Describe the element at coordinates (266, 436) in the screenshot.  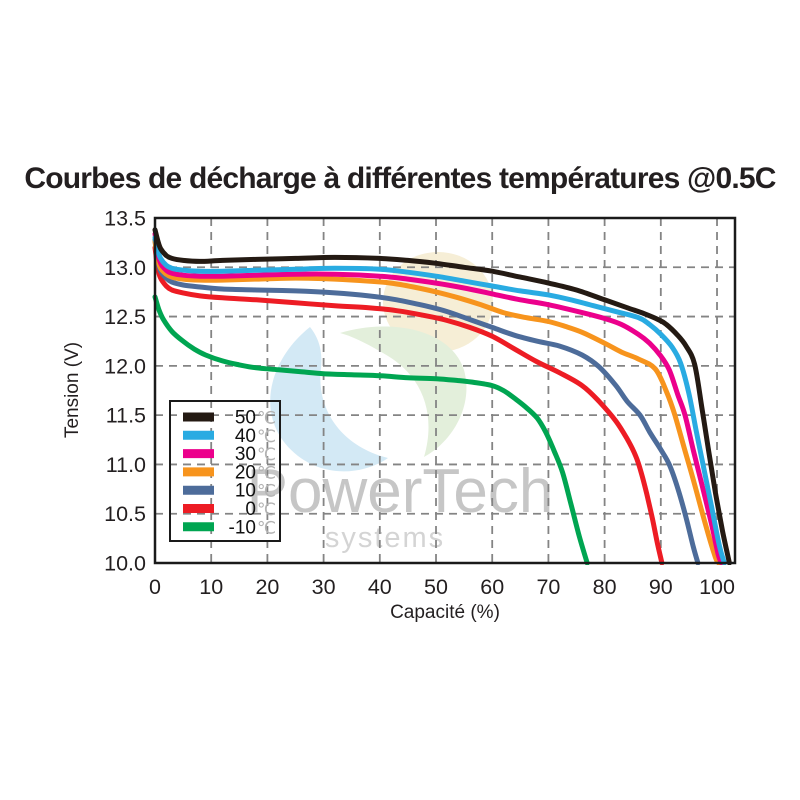
I see `legend-unit-40c: ℃` at that location.